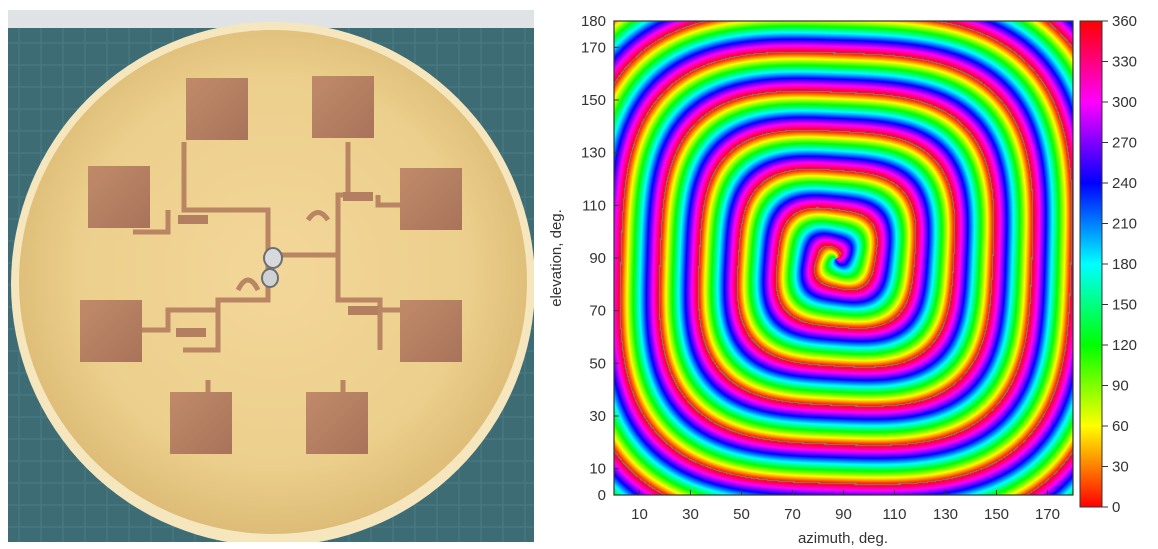  I want to click on y-tick-label: 150, so click(593, 100).